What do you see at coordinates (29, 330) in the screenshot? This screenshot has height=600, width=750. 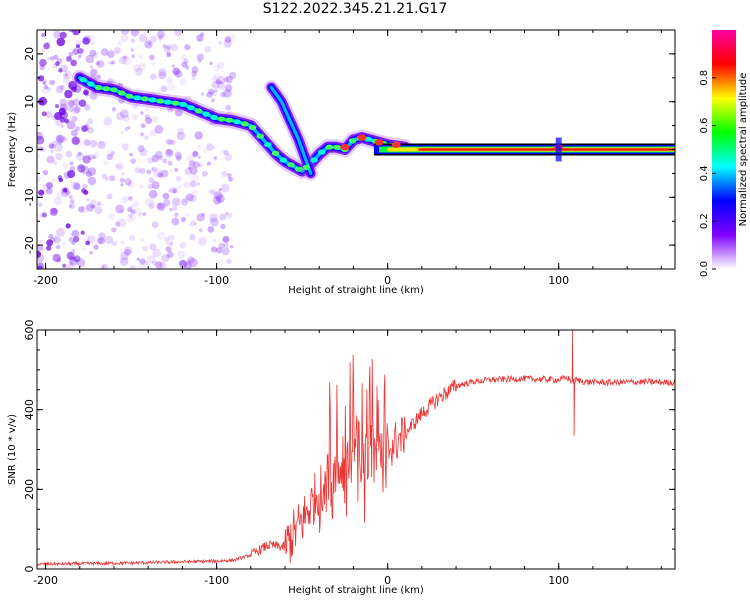 I see `snr-ytick-label: 600` at bounding box center [29, 330].